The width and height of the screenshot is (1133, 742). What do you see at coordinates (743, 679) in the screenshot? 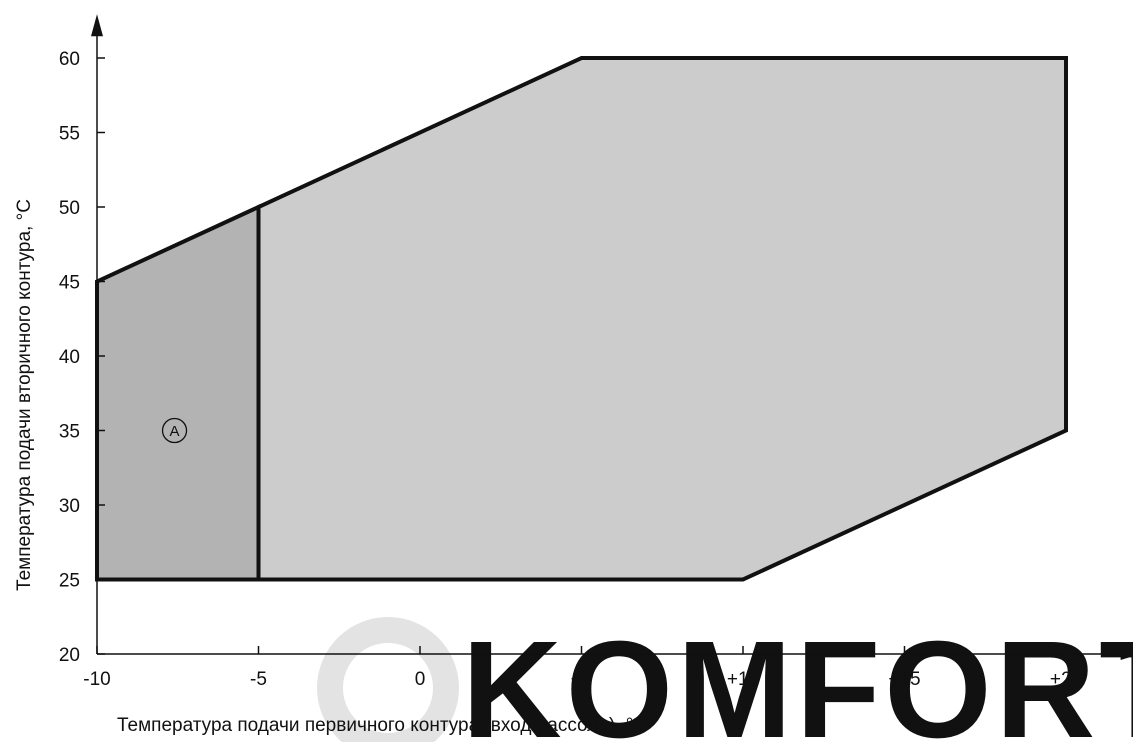
I see `x-tick-label: +10` at bounding box center [743, 679].